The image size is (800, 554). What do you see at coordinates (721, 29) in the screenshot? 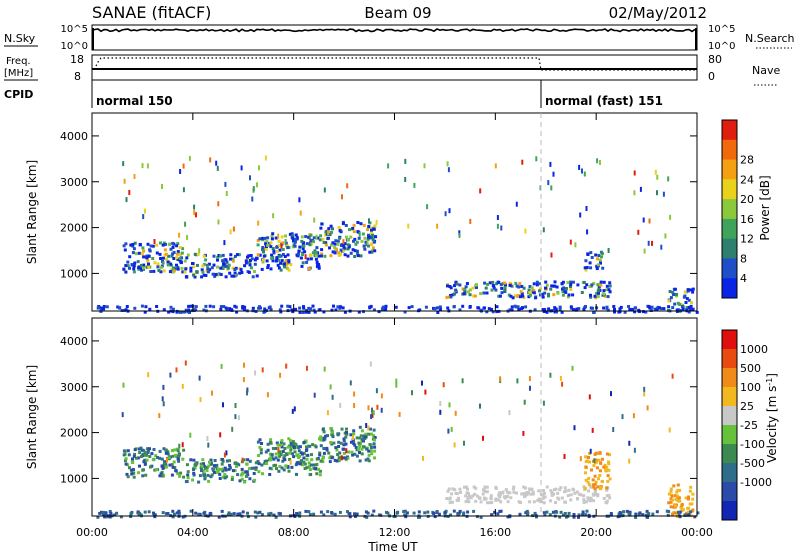
I see `nsearch-tick-top: 10^5` at bounding box center [721, 29].